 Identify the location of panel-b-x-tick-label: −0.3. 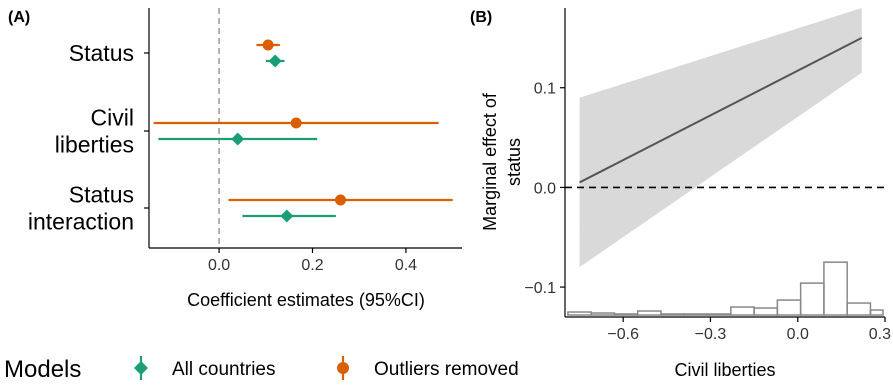
(711, 334).